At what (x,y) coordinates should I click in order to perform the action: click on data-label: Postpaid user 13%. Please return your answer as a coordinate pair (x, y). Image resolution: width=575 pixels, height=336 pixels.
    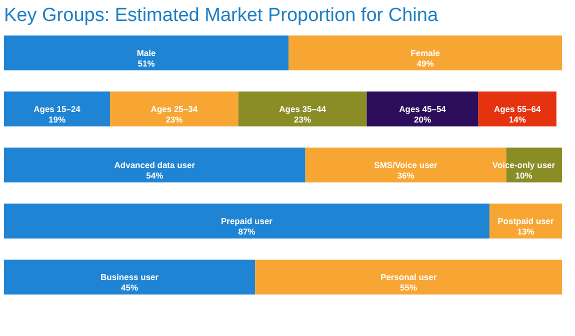
    Looking at the image, I should click on (526, 226).